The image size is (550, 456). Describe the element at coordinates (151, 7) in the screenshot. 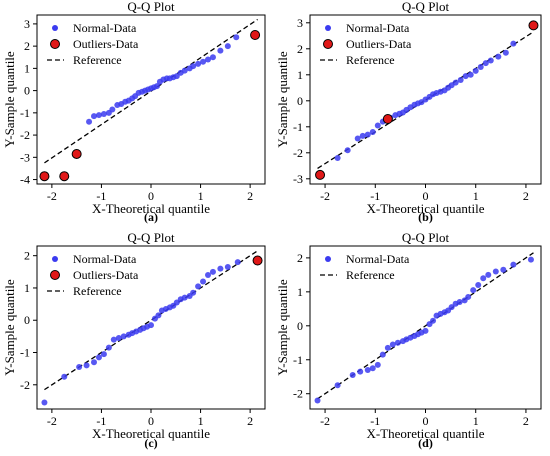

I see `chart-title: Q-Q Plot` at that location.